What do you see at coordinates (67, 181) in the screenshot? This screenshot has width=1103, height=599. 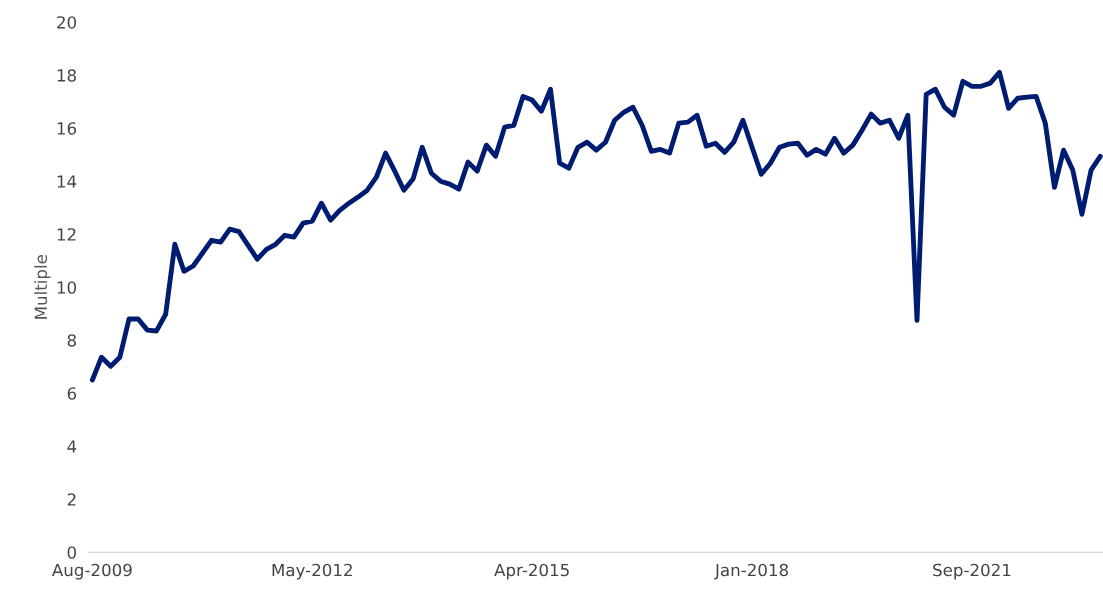 I see `y-tick-label: 14` at bounding box center [67, 181].